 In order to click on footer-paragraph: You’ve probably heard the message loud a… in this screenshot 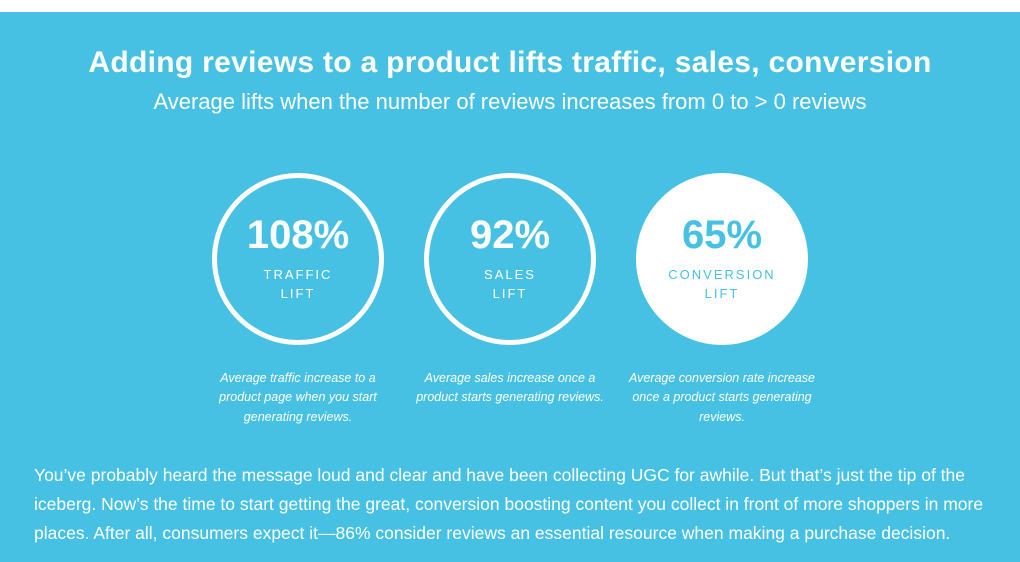, I will do `click(509, 504)`.